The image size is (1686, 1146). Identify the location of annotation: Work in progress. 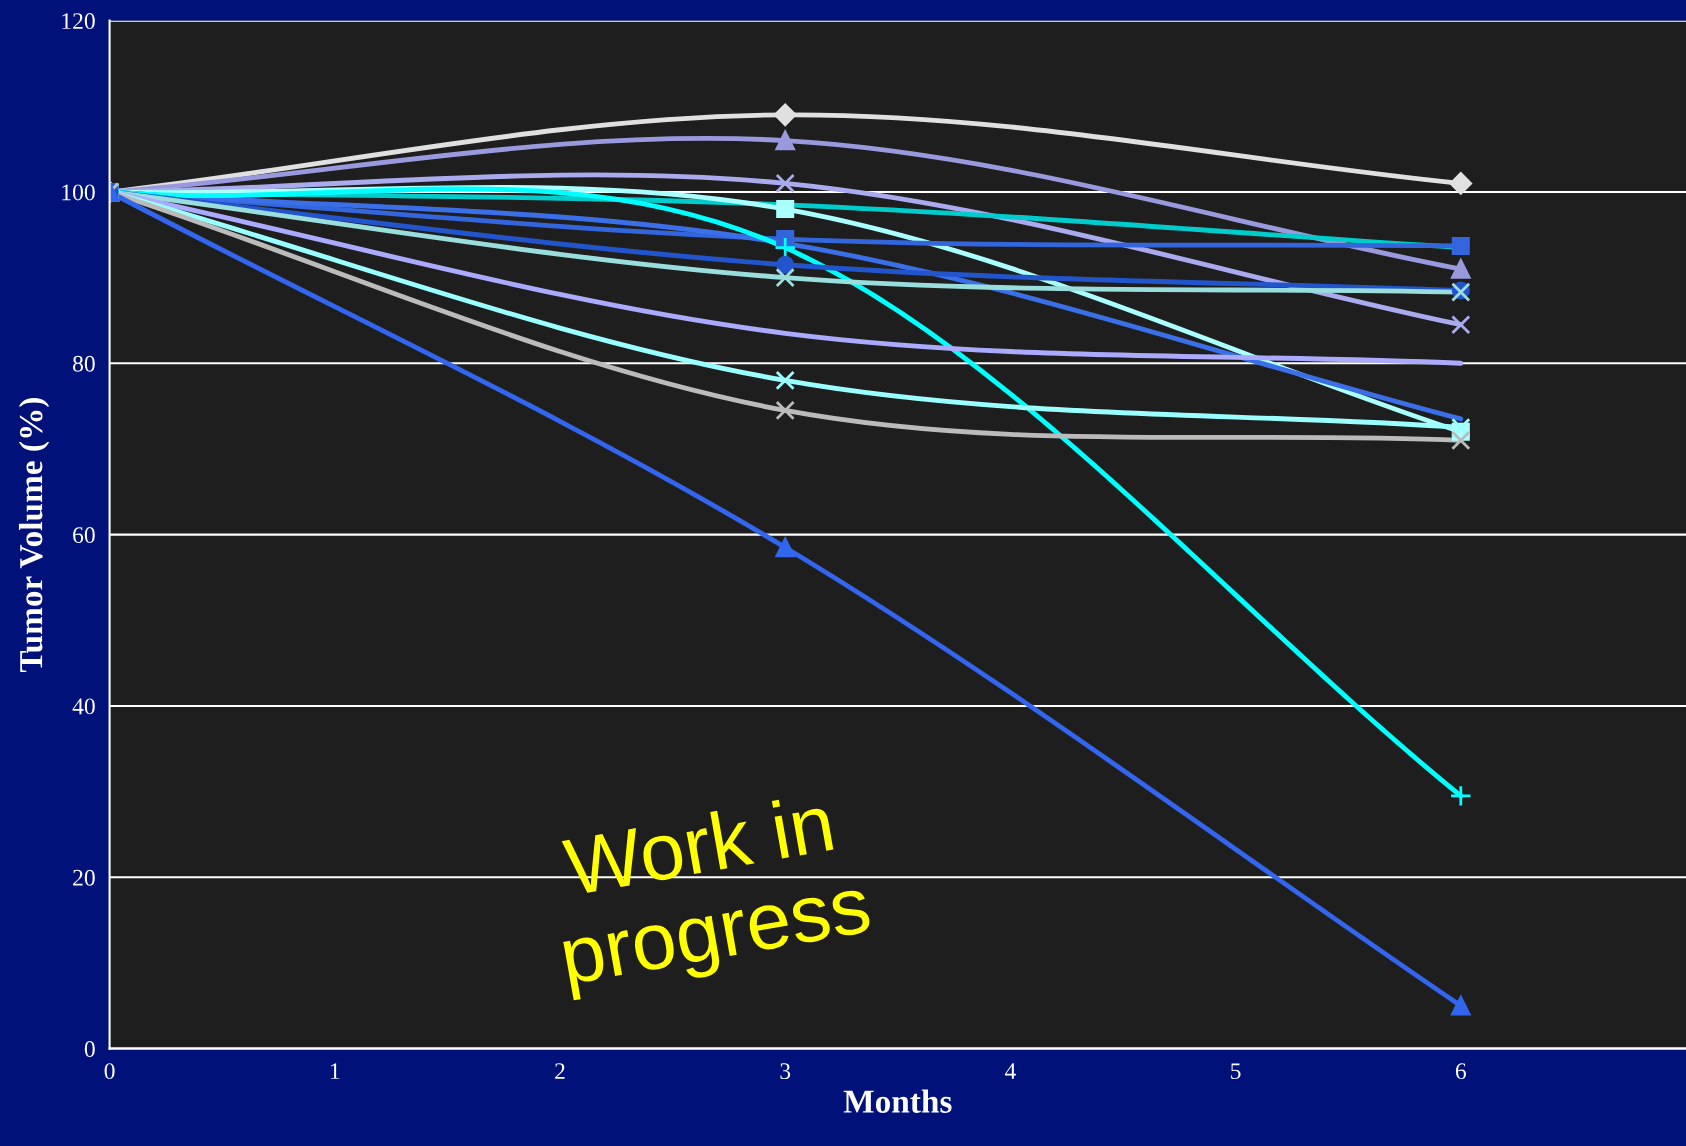
(718, 896).